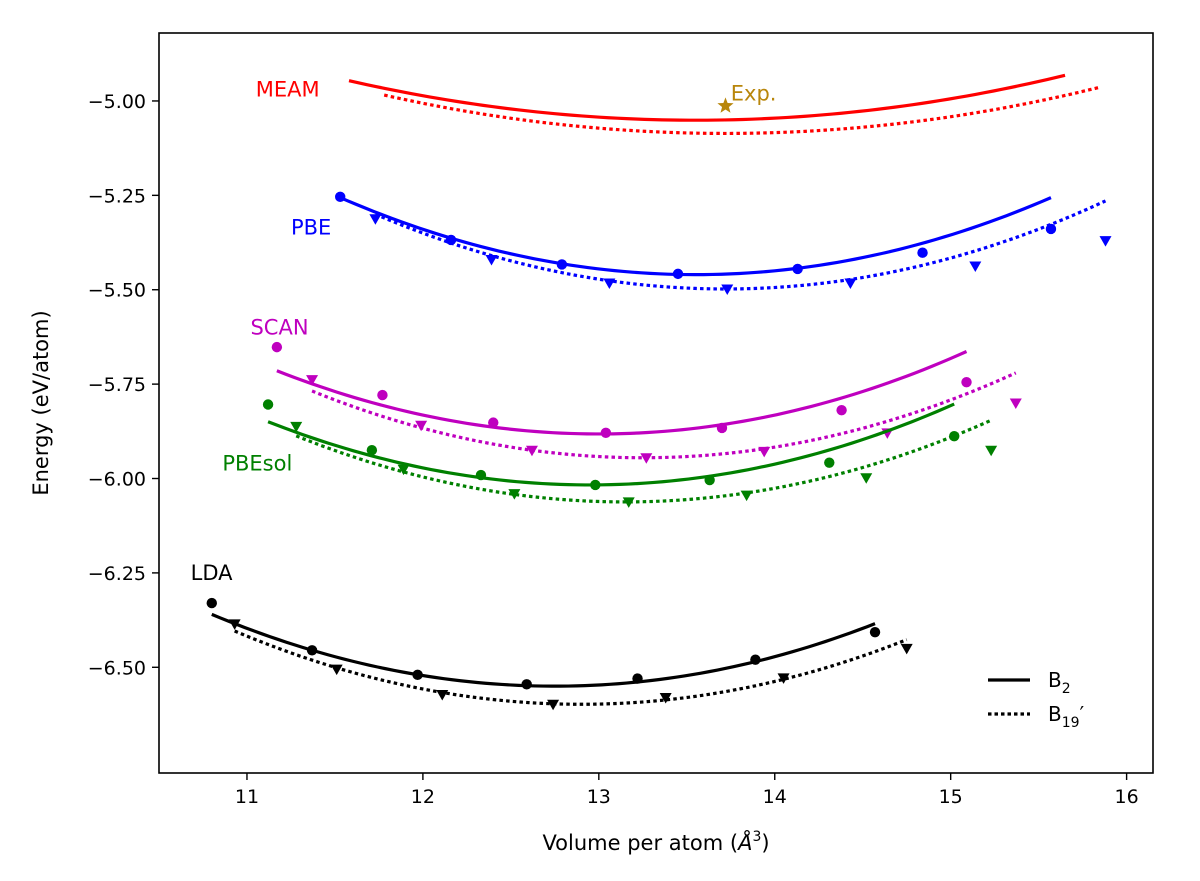  Describe the element at coordinates (247, 797) in the screenshot. I see `x-tick-label: 11` at that location.